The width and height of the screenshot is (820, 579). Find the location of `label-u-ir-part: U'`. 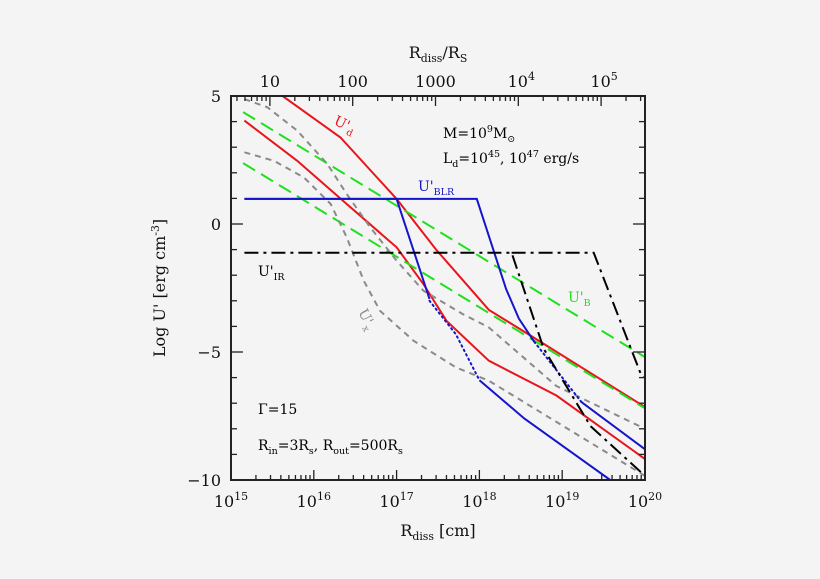

label-u-ir-part: U' is located at coordinates (266, 272).